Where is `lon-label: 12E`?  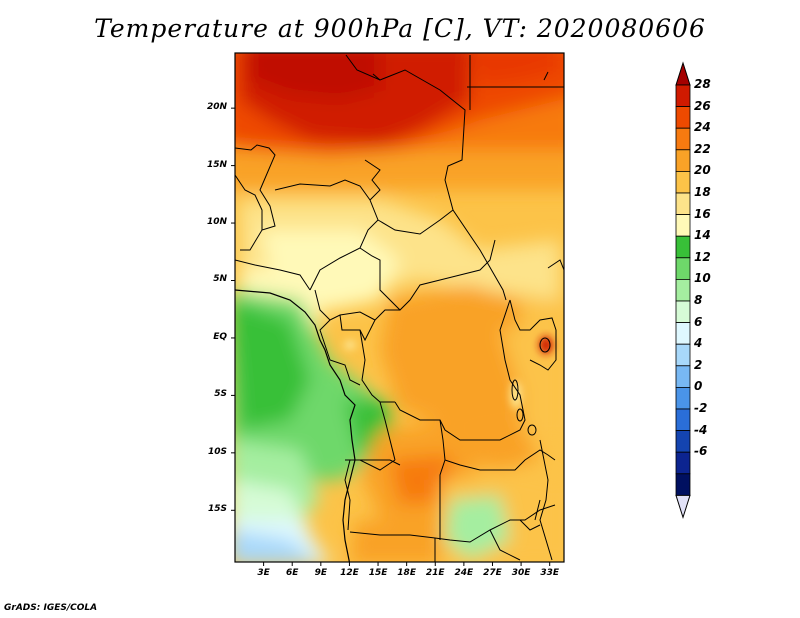
lon-label: 12E is located at coordinates (349, 573).